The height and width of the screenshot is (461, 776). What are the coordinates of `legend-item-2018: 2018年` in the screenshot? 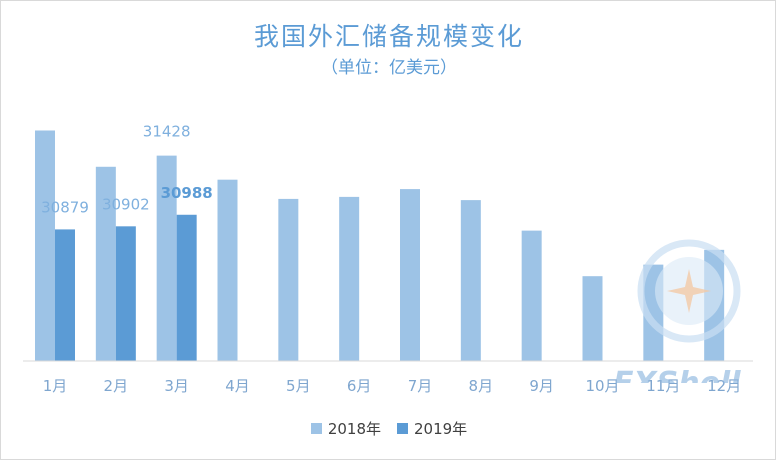 It's located at (345, 428).